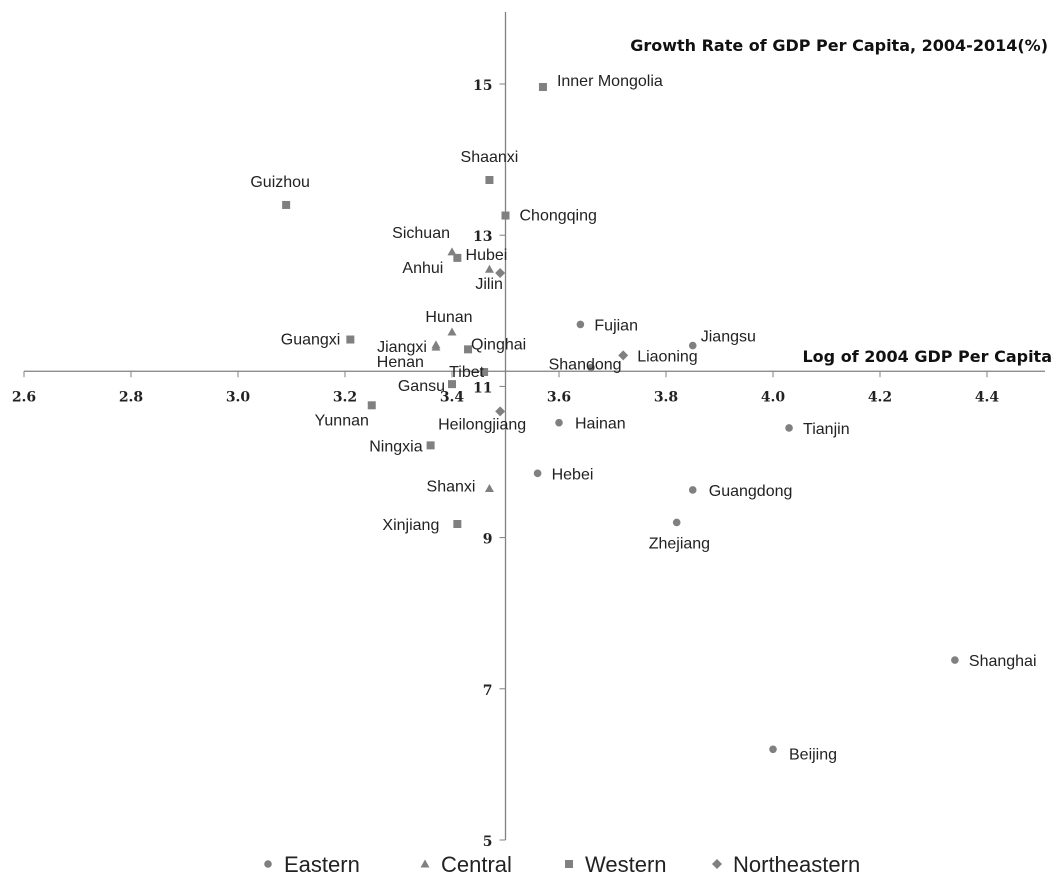 The width and height of the screenshot is (1057, 880). I want to click on point-beijing, so click(773, 749).